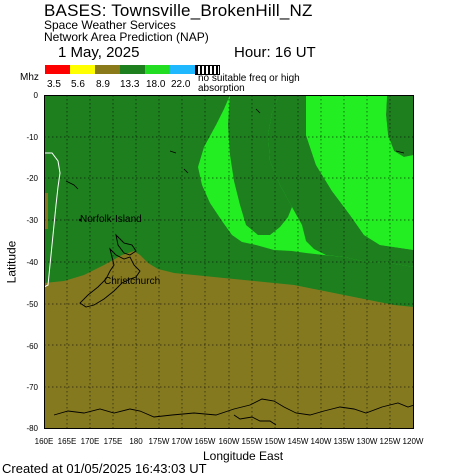 This screenshot has height=476, width=462. I want to click on y-tick-label: -80, so click(32, 428).